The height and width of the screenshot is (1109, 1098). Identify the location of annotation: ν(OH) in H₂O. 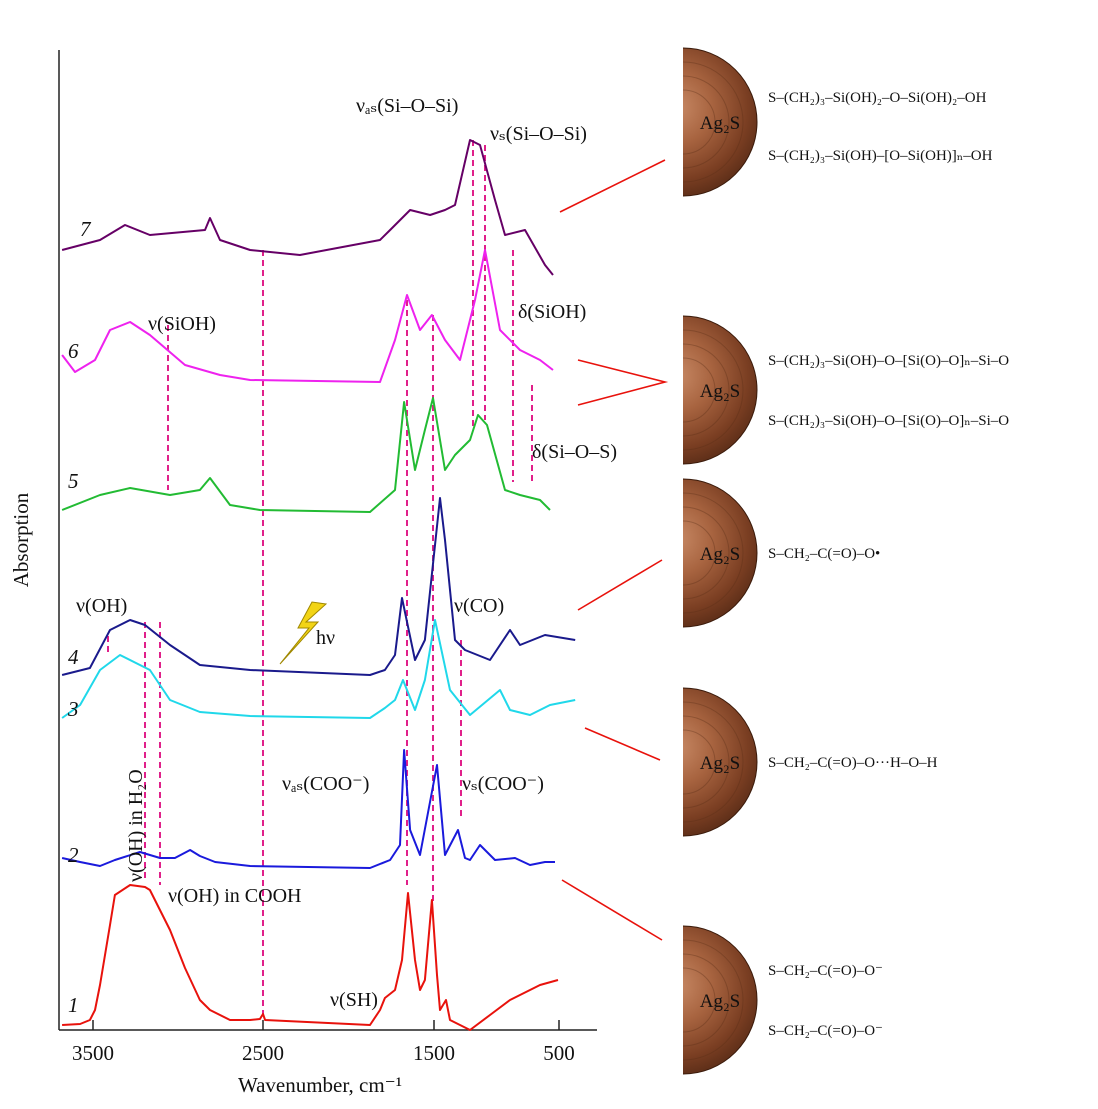
(136, 825).